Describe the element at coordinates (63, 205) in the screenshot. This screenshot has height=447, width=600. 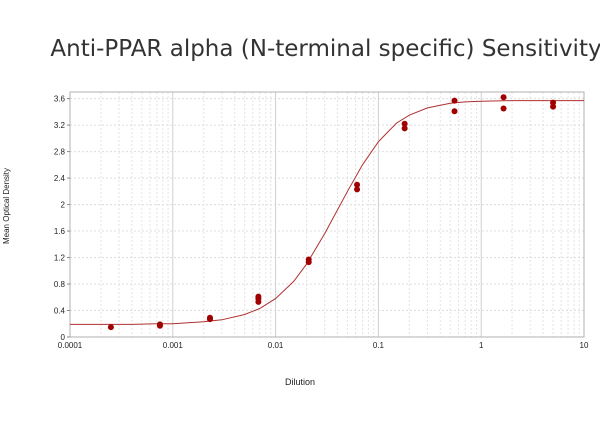
I see `y-tick-label: 2` at that location.